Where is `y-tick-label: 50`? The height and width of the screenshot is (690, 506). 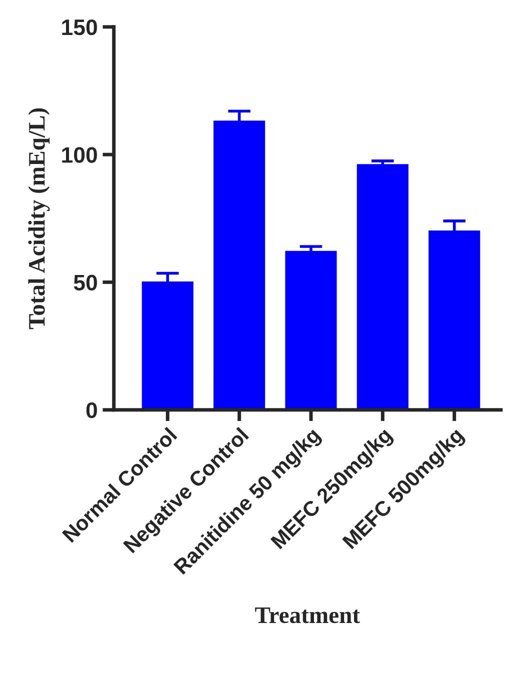 y-tick-label: 50 is located at coordinates (85, 282).